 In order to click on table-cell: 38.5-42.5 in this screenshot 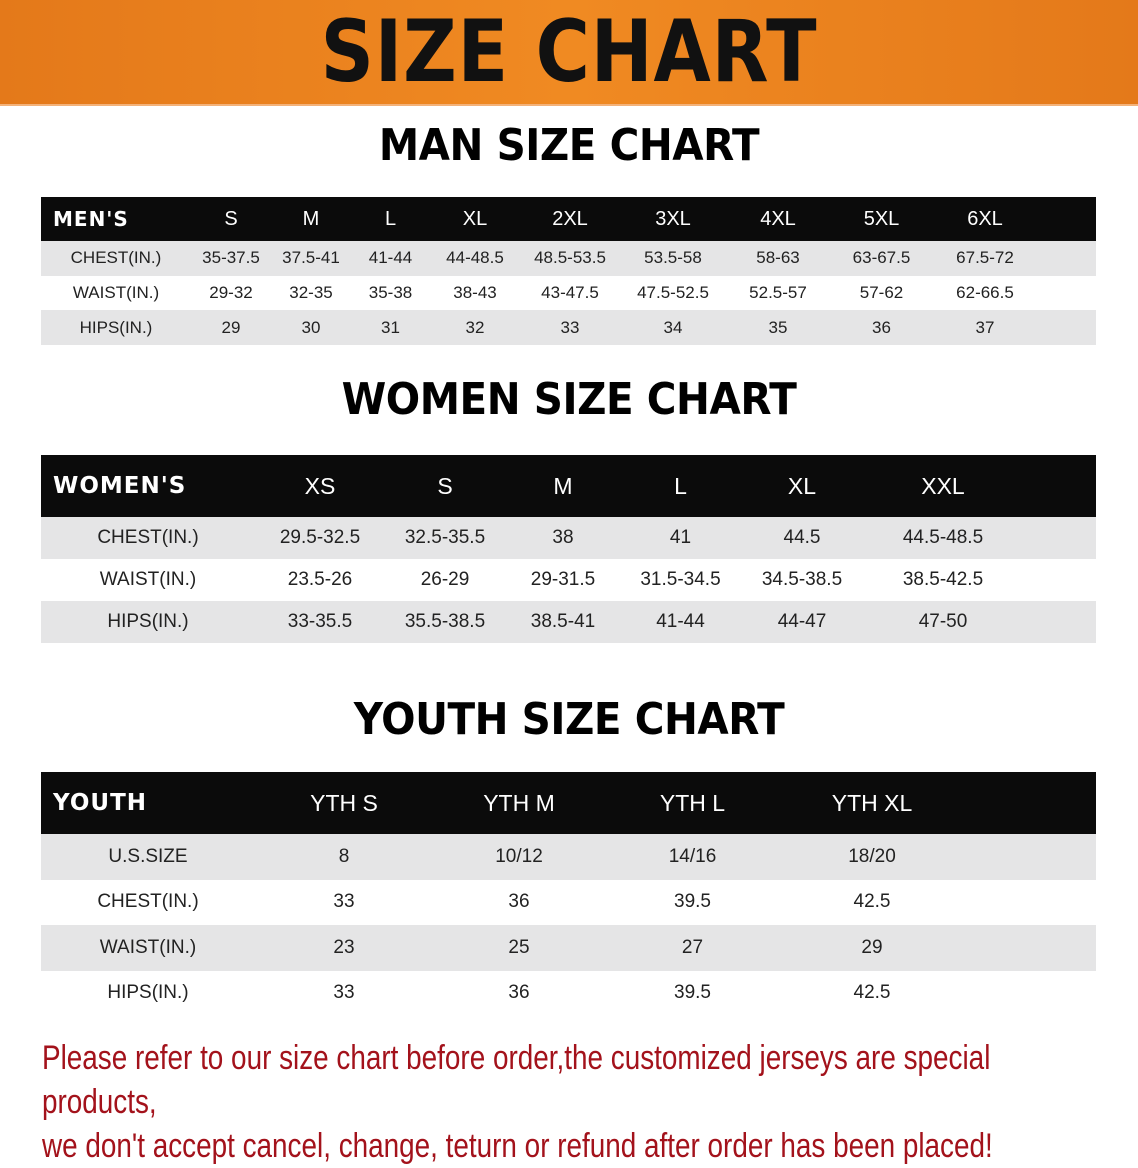, I will do `click(943, 579)`.